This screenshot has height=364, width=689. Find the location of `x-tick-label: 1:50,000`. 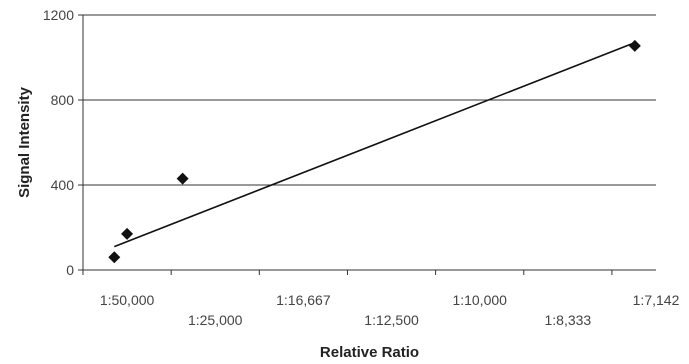

x-tick-label: 1:50,000 is located at coordinates (127, 300).